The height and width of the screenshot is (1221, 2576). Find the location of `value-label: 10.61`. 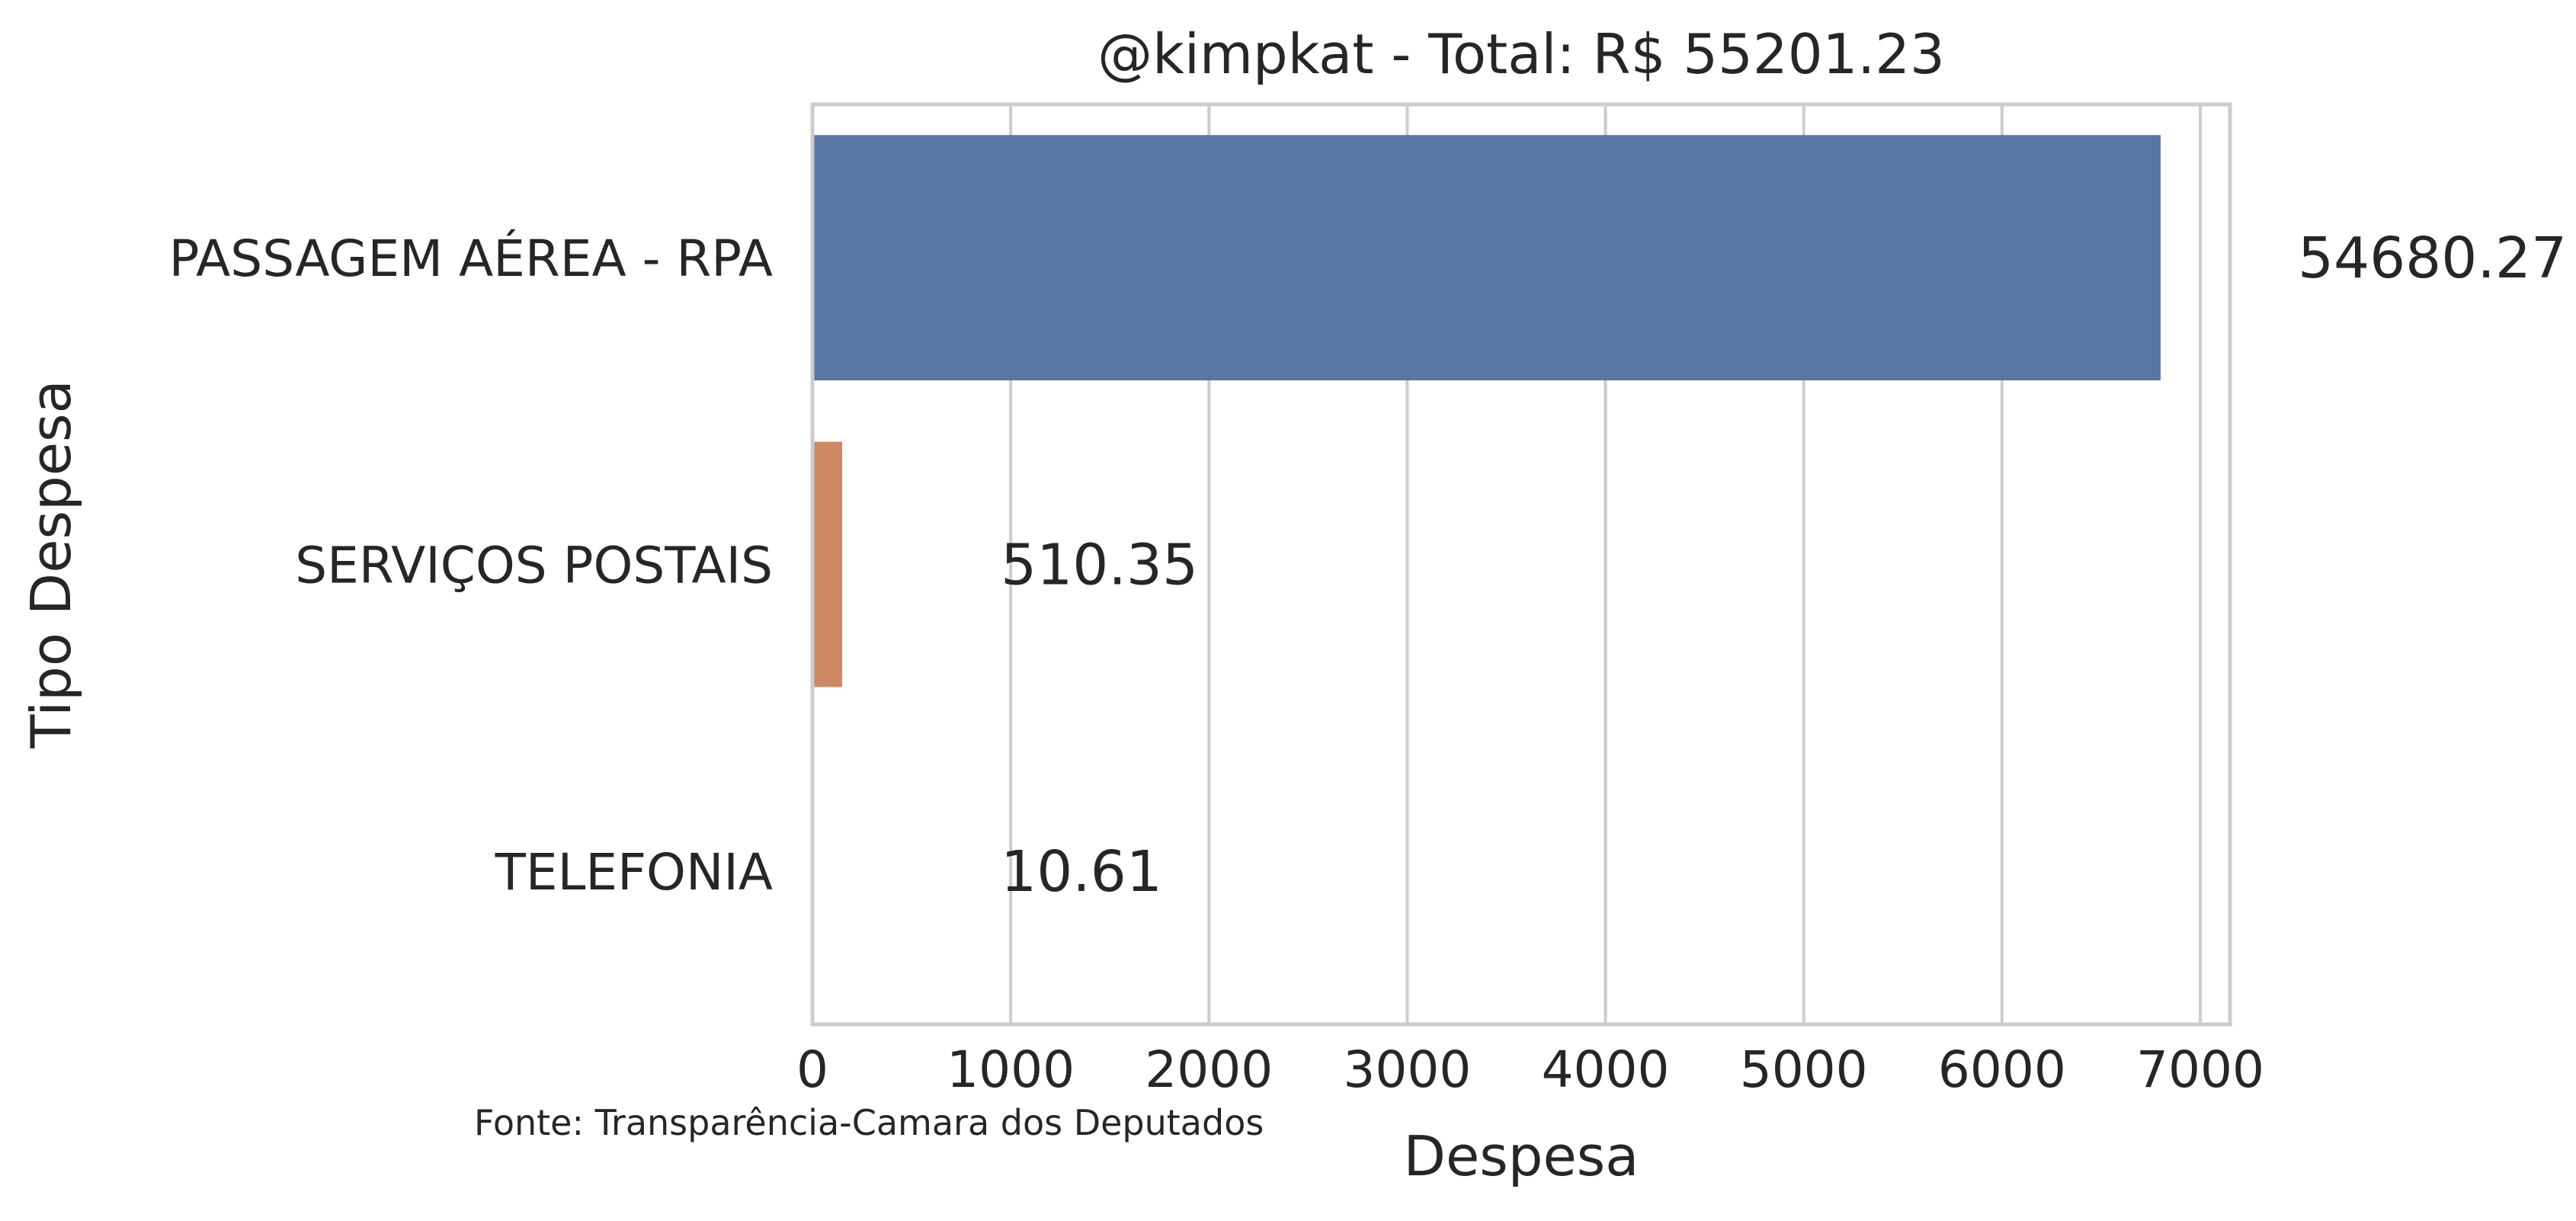

value-label: 10.61 is located at coordinates (1081, 872).